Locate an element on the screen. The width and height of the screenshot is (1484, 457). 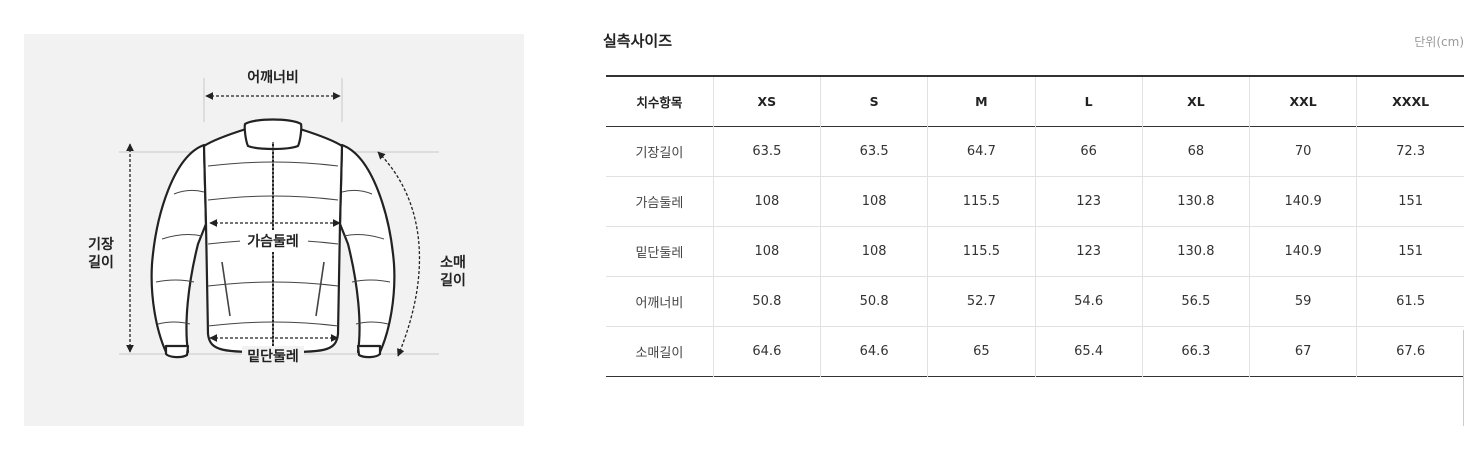
header-cell: XXL is located at coordinates (1303, 101).